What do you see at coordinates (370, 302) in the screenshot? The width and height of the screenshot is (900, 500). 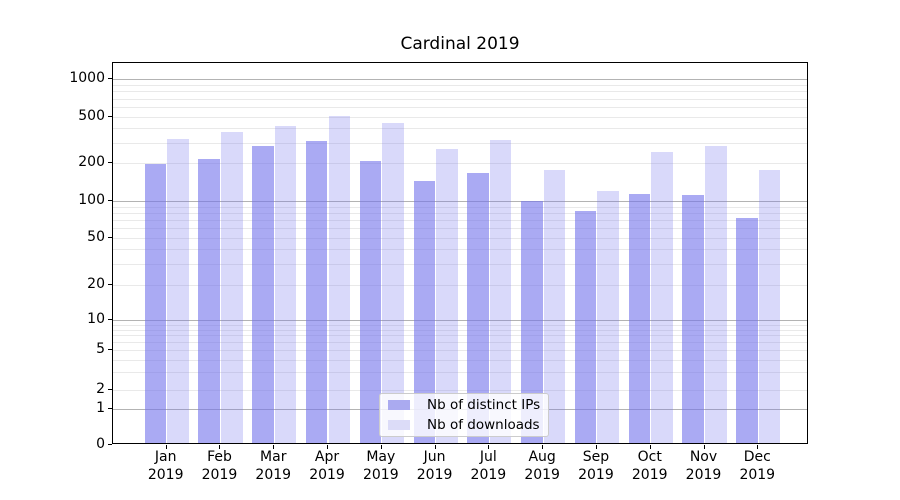 I see `bar-distinct-ips-may` at bounding box center [370, 302].